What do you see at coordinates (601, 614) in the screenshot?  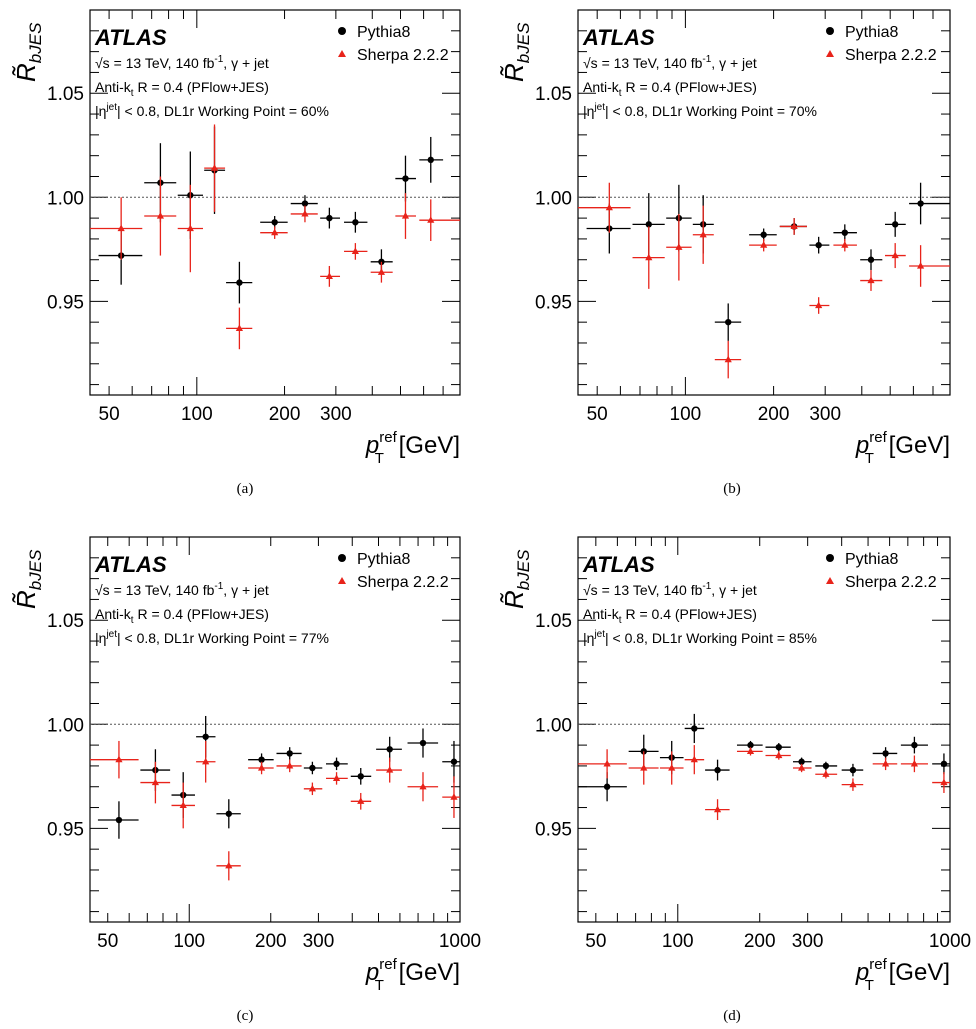 I see `annotation-text: Anti-k` at bounding box center [601, 614].